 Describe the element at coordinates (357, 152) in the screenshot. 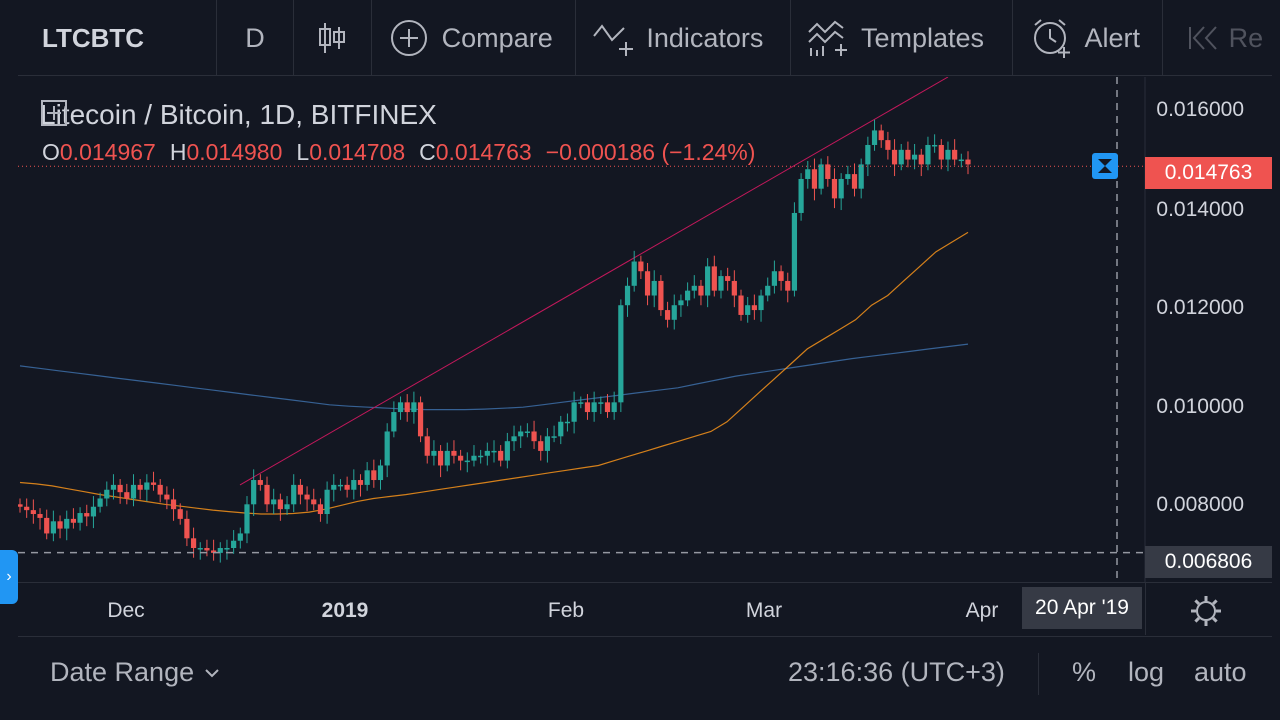

I see `low-value: 0.014708` at that location.